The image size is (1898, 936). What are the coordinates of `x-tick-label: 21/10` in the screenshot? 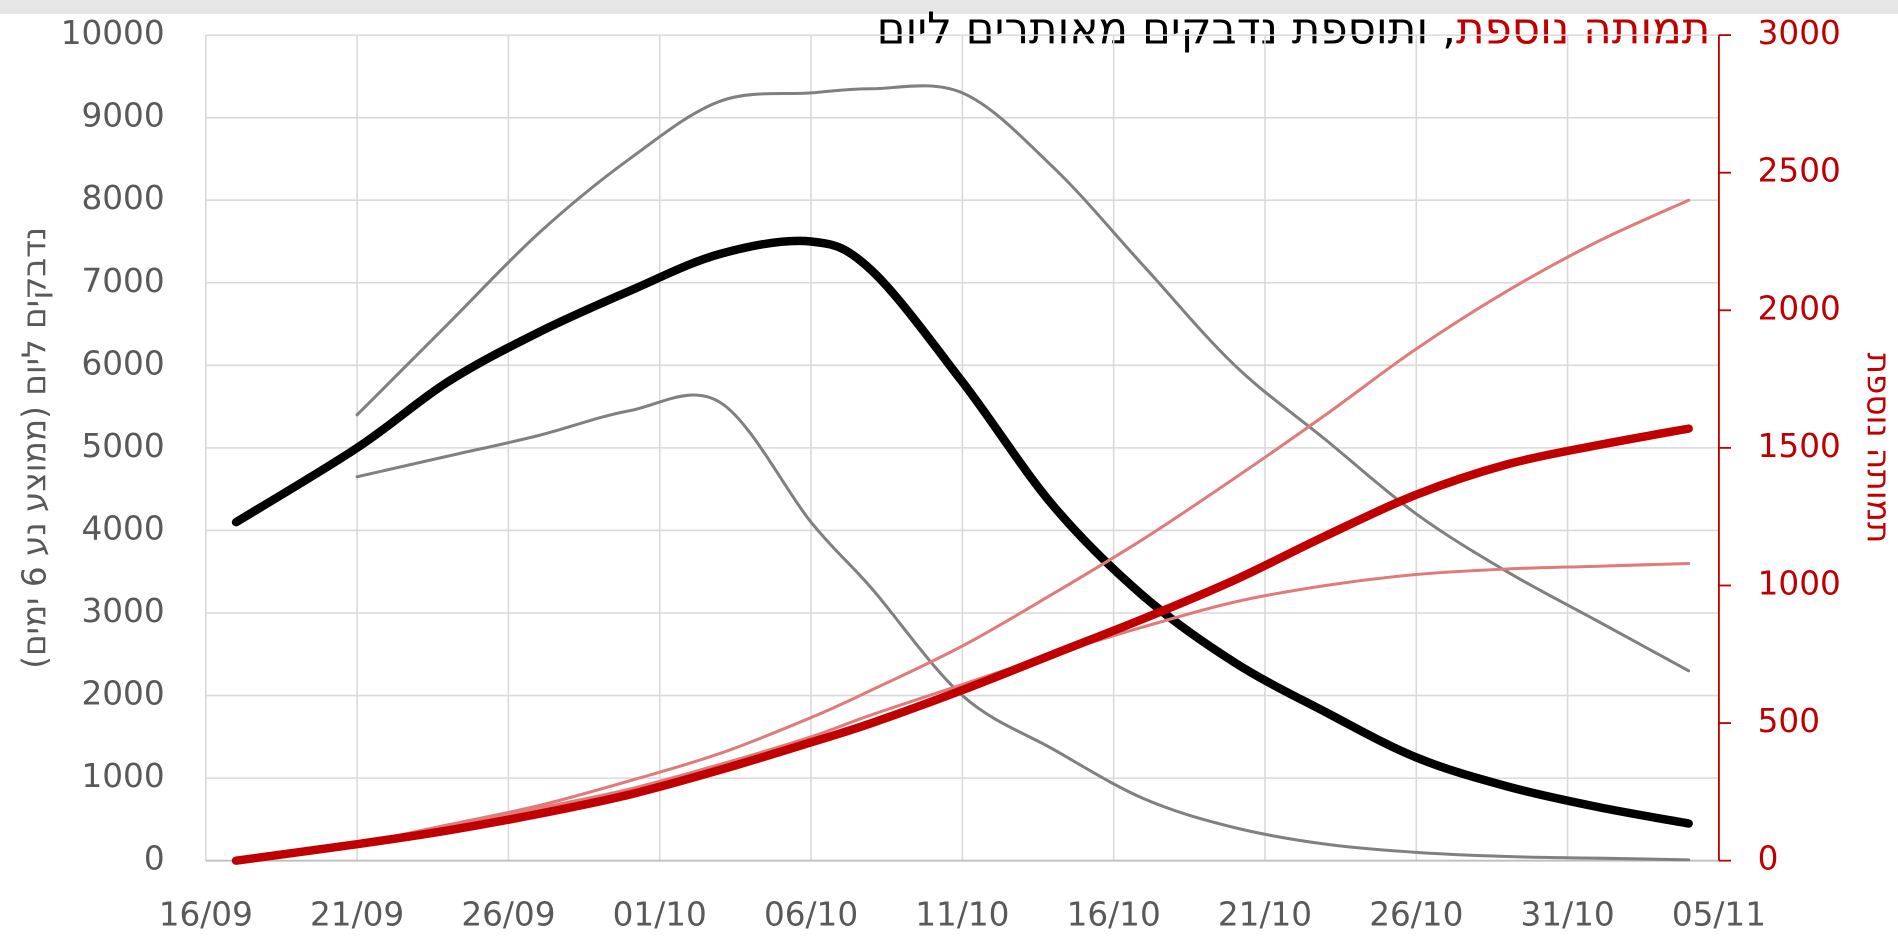 It's located at (1265, 914).